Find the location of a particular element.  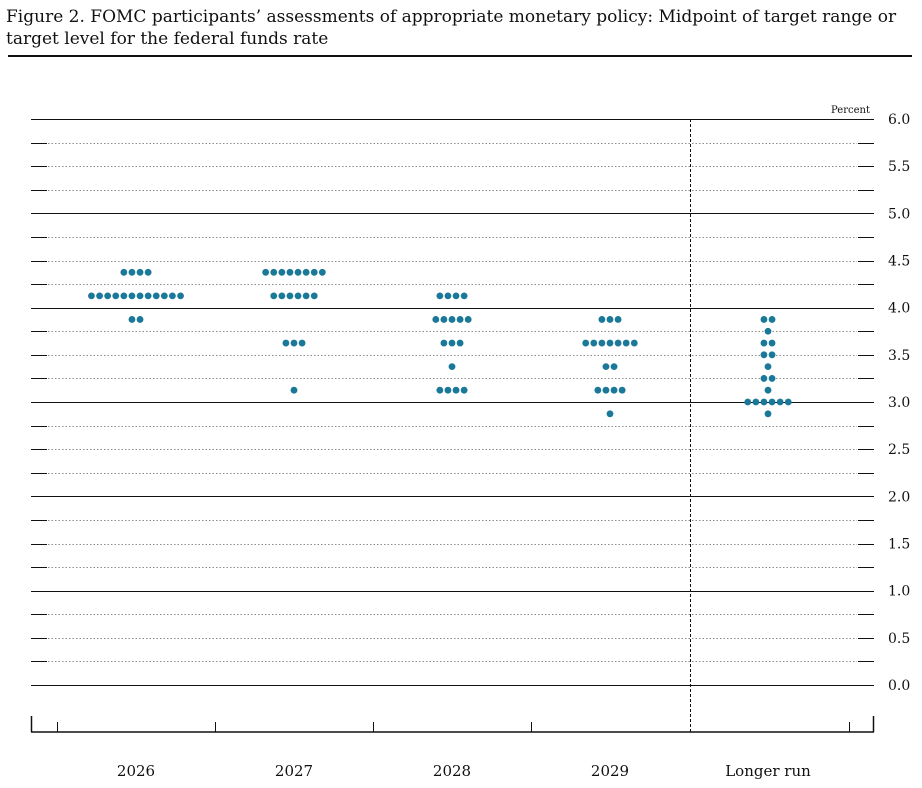

y-tick-label: 1.5 is located at coordinates (899, 545).